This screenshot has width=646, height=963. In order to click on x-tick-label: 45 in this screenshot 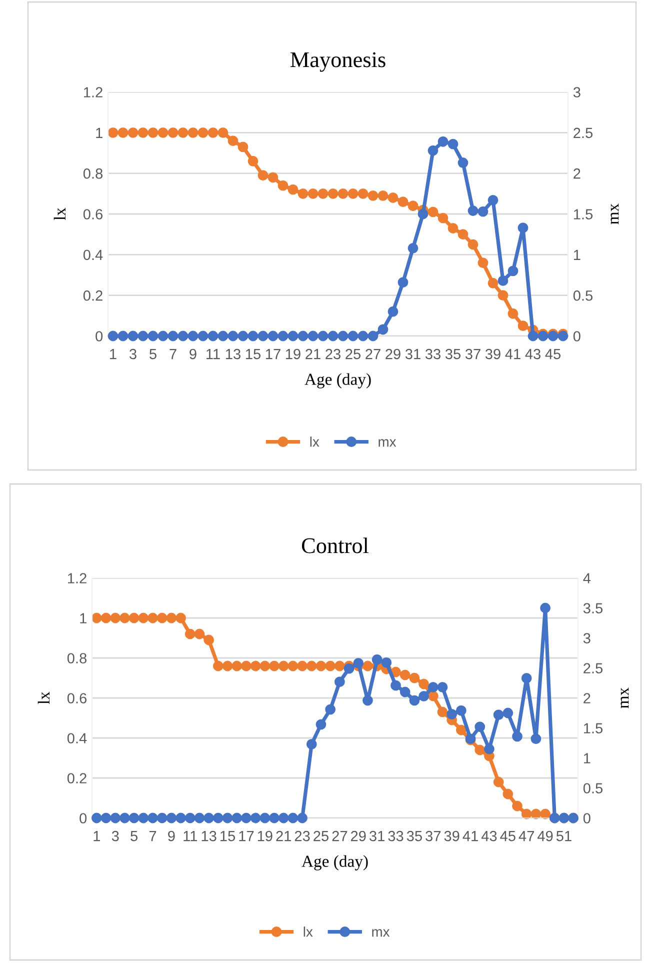, I will do `click(552, 354)`.